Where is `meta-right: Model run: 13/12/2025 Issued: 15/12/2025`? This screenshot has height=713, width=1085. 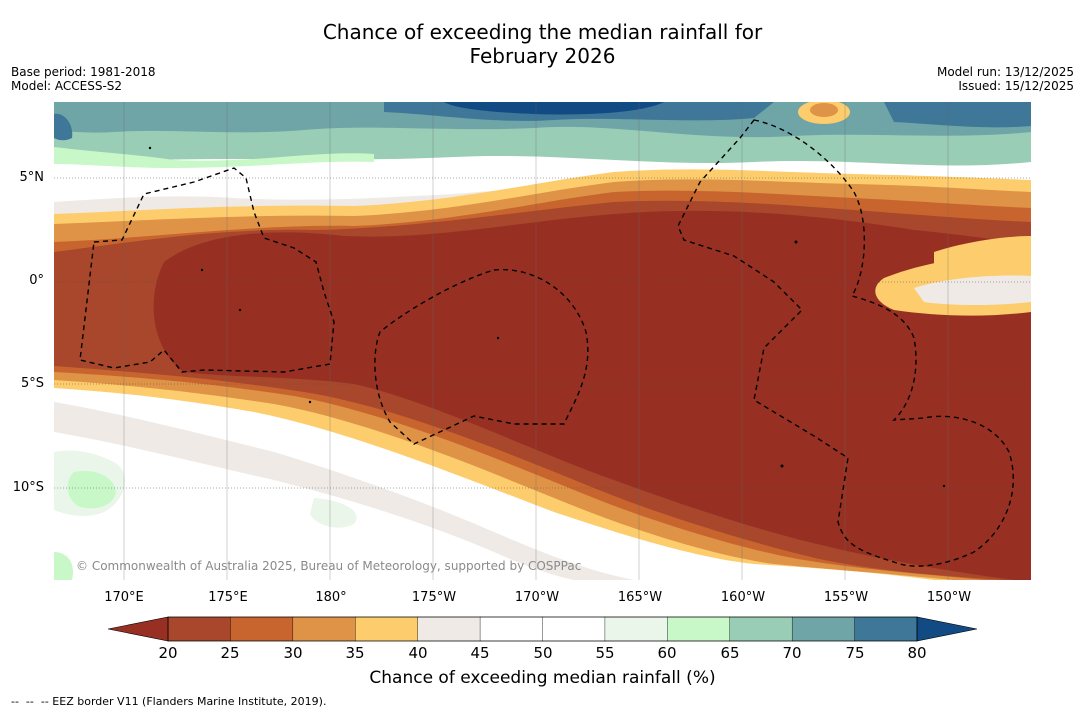
meta-right: Model run: 13/12/2025 Issued: 15/12/2025 is located at coordinates (1005, 79).